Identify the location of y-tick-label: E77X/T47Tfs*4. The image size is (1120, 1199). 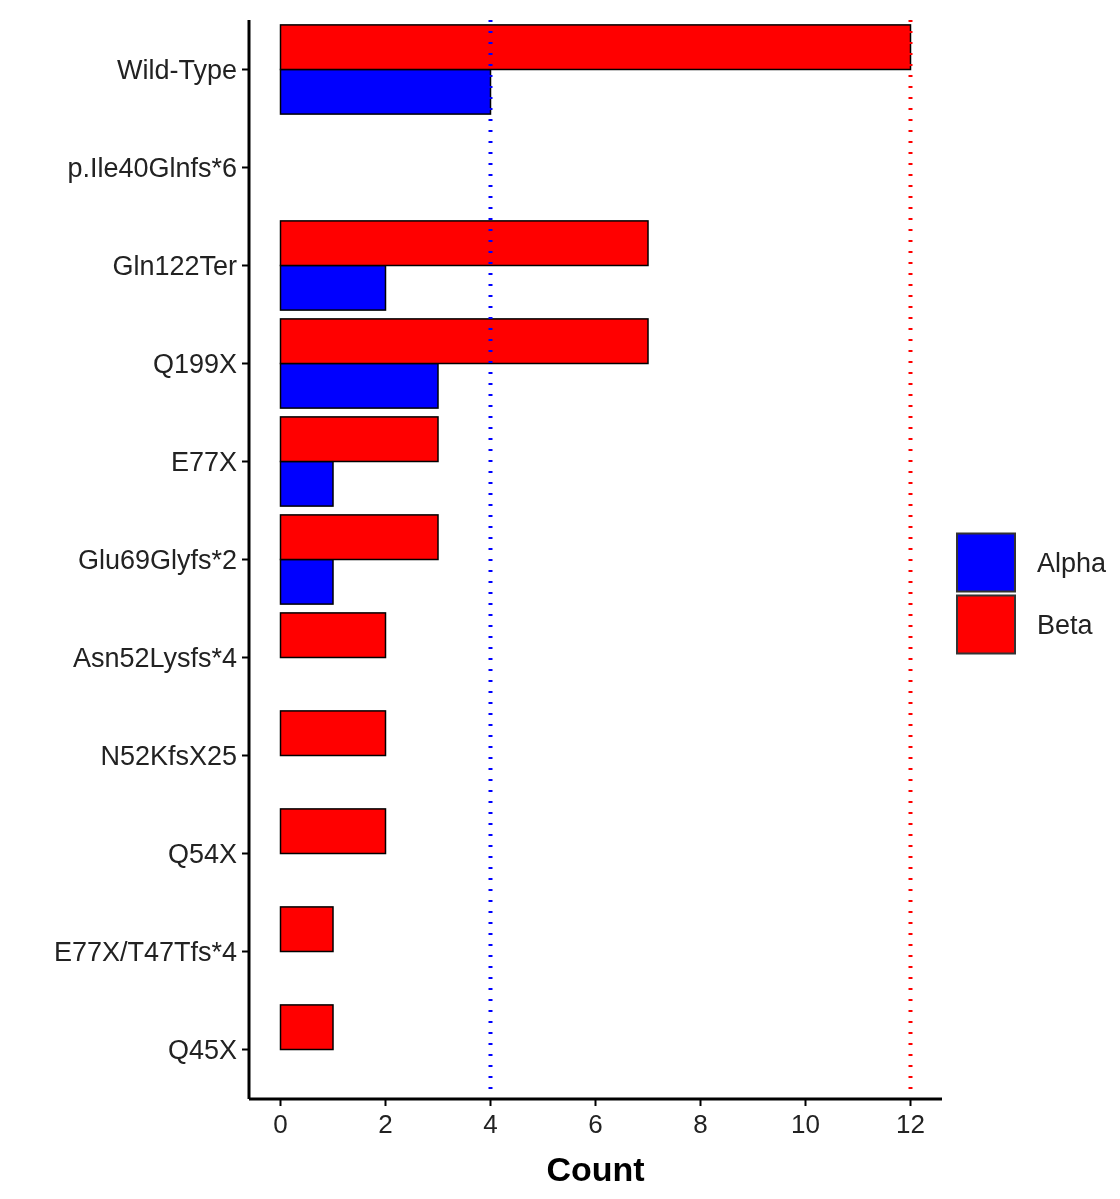
(145, 951).